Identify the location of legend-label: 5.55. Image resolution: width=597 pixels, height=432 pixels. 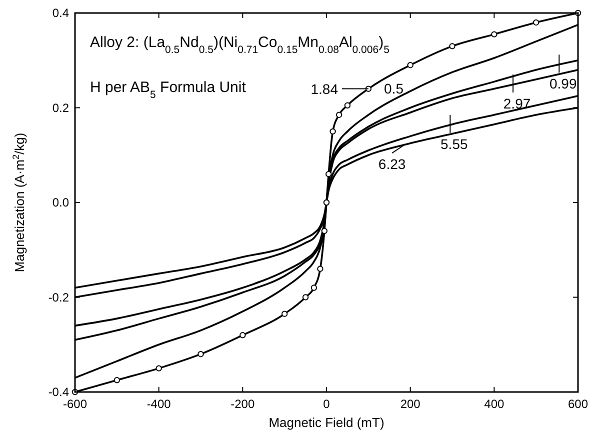
(454, 144).